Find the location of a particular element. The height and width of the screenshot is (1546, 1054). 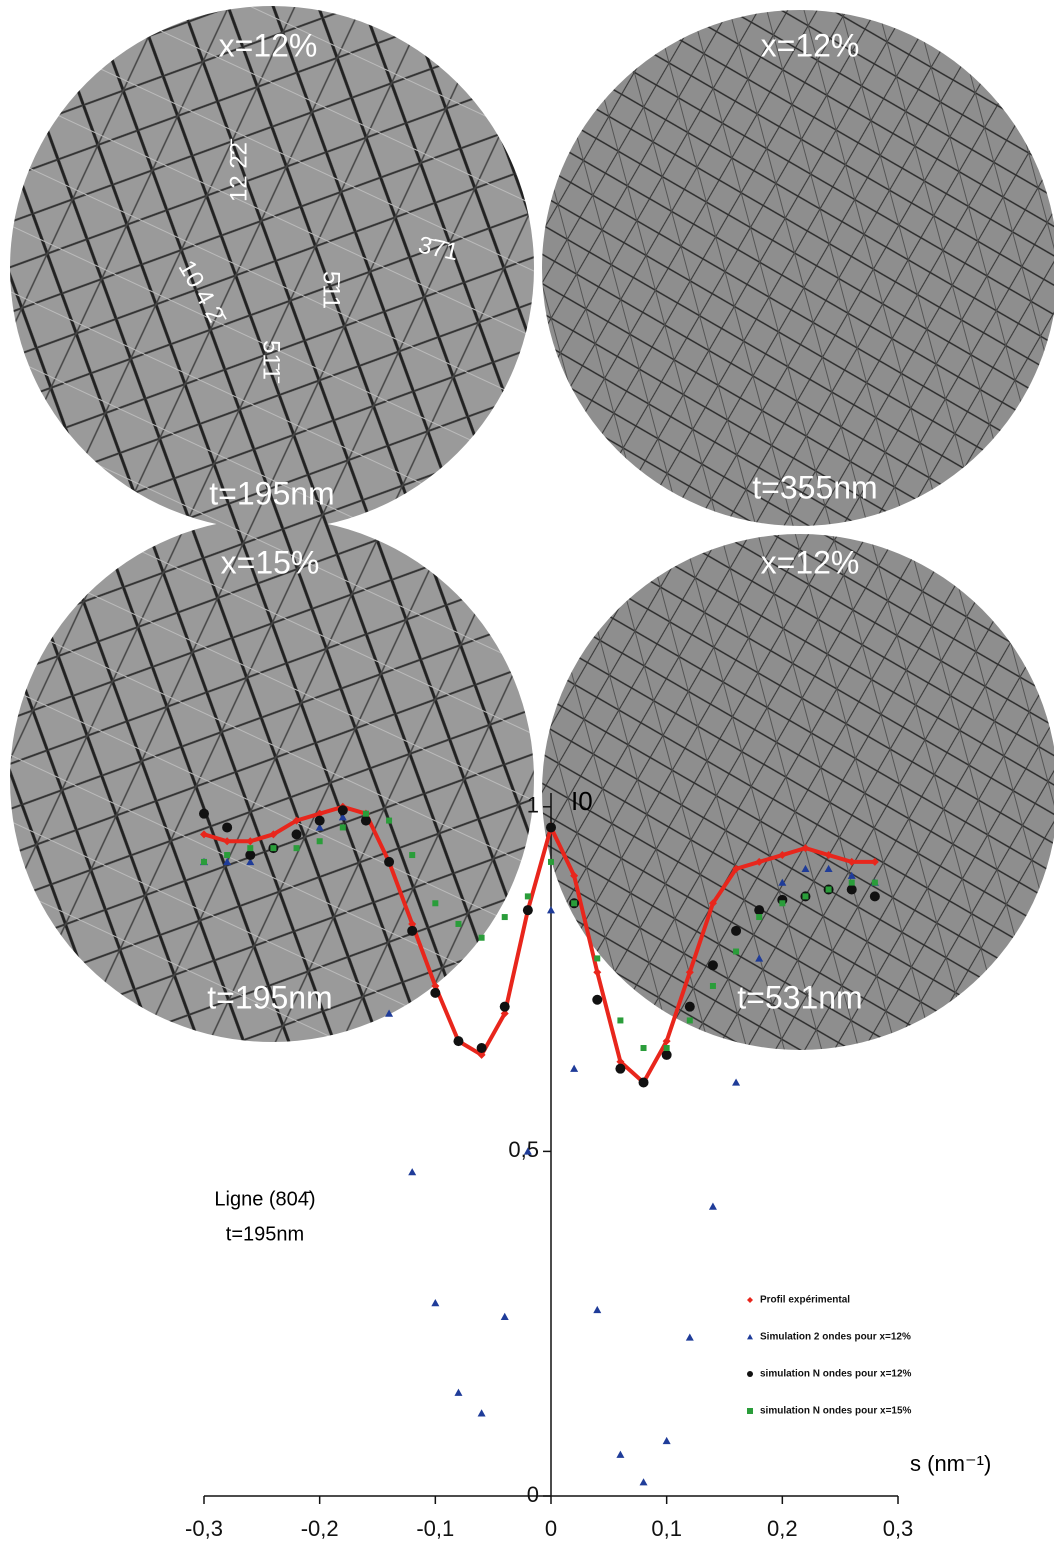

composition-label: x=12% is located at coordinates (810, 45).